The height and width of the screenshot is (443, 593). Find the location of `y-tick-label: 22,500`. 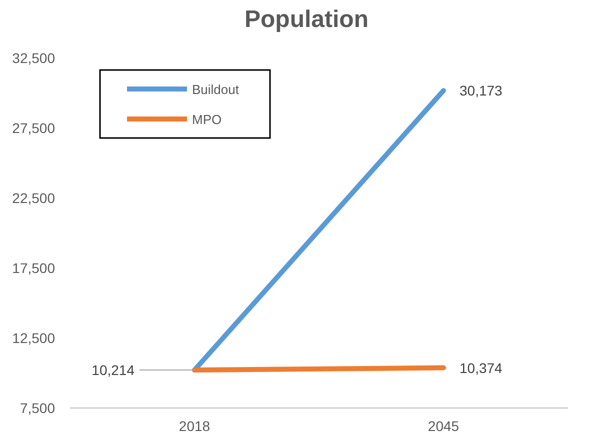

y-tick-label: 22,500 is located at coordinates (34, 198).